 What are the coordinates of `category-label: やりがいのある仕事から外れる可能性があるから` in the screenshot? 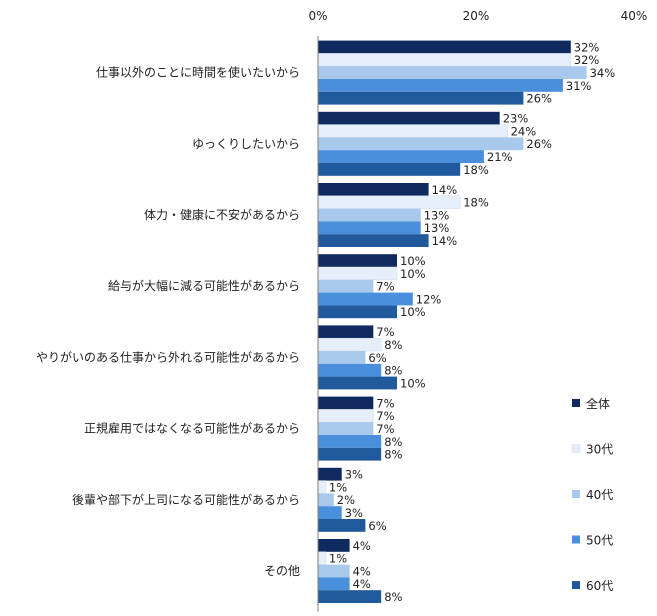 It's located at (168, 356).